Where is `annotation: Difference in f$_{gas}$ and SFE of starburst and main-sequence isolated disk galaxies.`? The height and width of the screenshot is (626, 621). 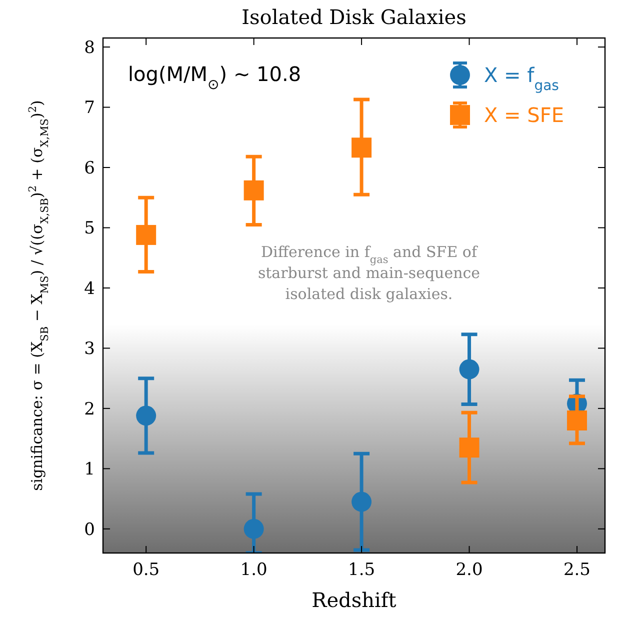 annotation: Difference in f$_{gas}$ and SFE of starburst and main-sequence isolated disk galaxies. is located at coordinates (369, 273).